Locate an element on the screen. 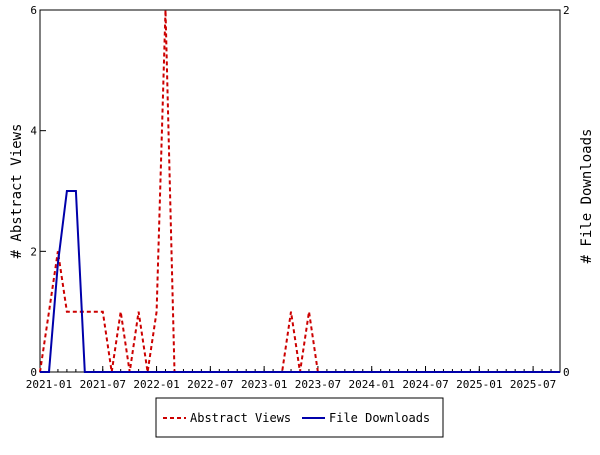 The height and width of the screenshot is (455, 600). x-tick-label: 2022-07 is located at coordinates (210, 384).